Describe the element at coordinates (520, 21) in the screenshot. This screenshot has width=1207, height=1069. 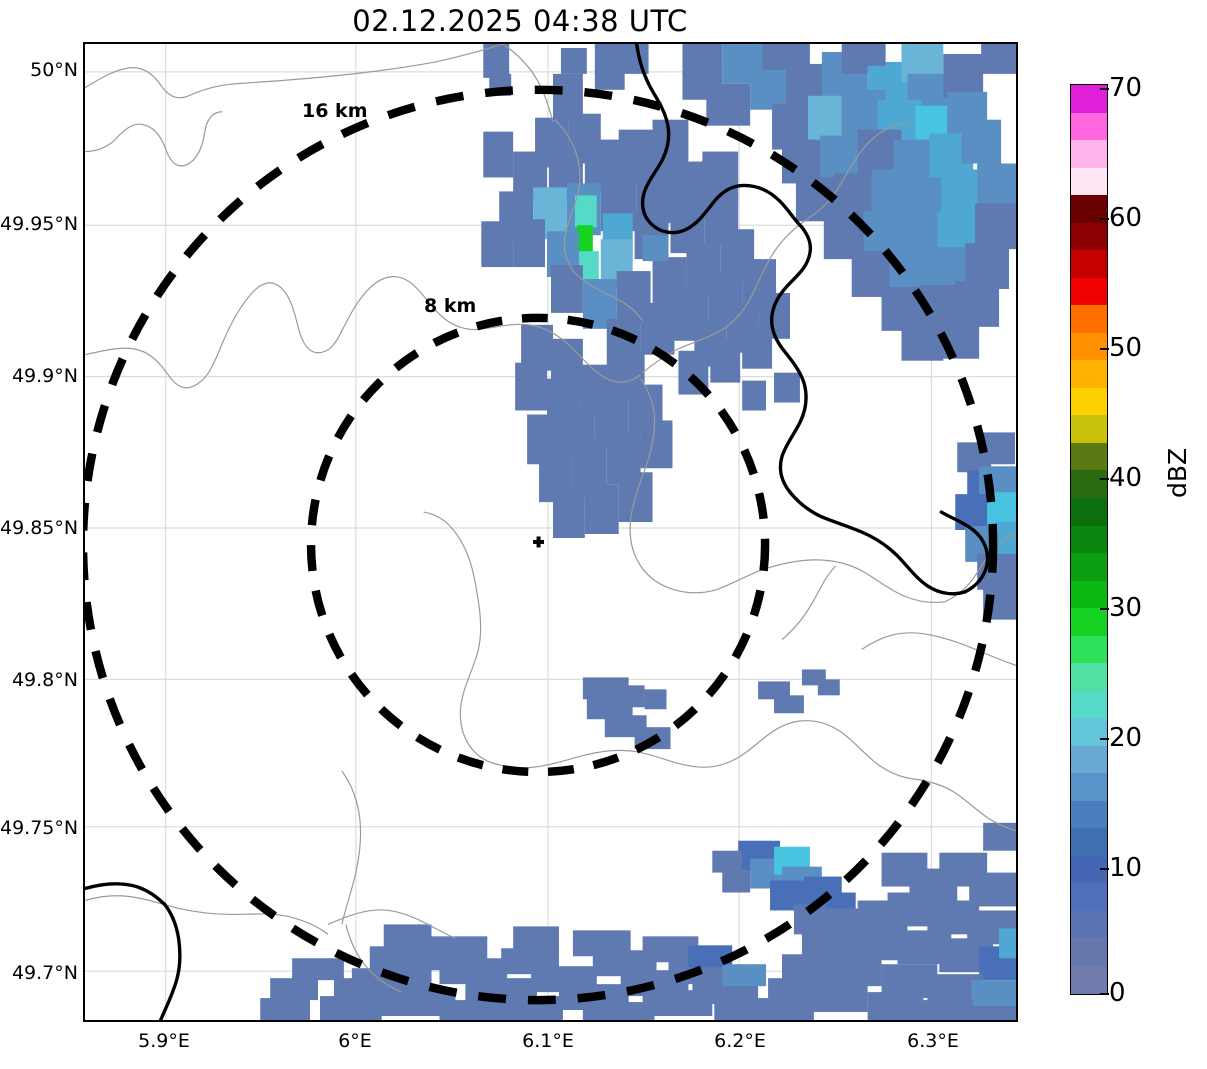
I see `page-title: 02.12.2025 04:38 UTC` at that location.